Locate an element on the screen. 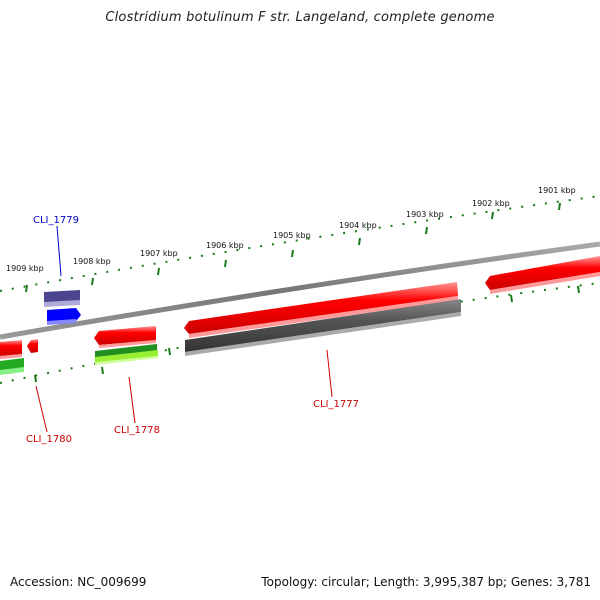 This screenshot has height=600, width=600. scale-label-1907: 1907 kbp is located at coordinates (159, 253).